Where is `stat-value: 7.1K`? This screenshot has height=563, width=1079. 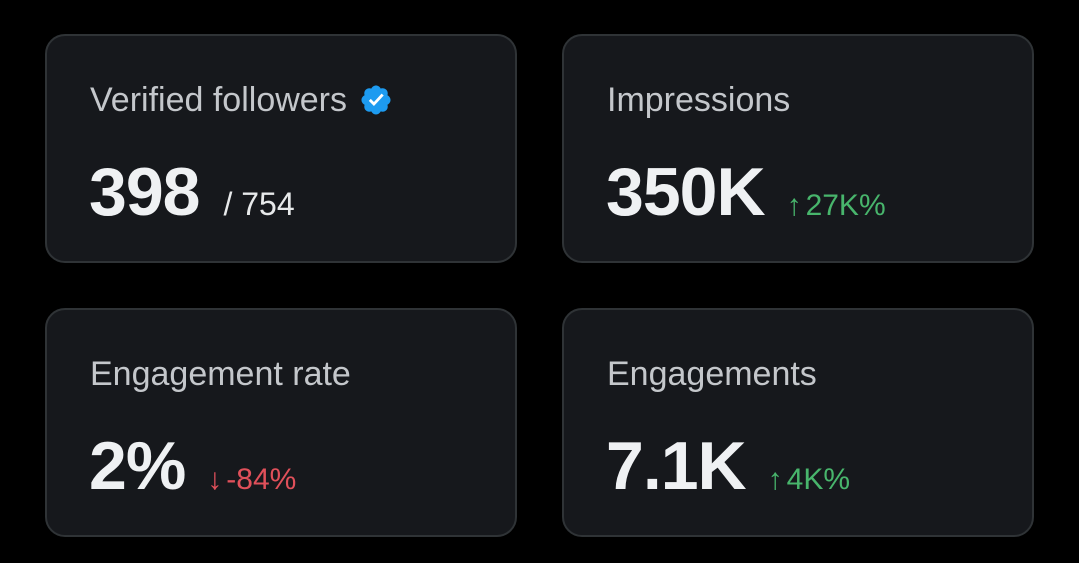 stat-value: 7.1K is located at coordinates (676, 466).